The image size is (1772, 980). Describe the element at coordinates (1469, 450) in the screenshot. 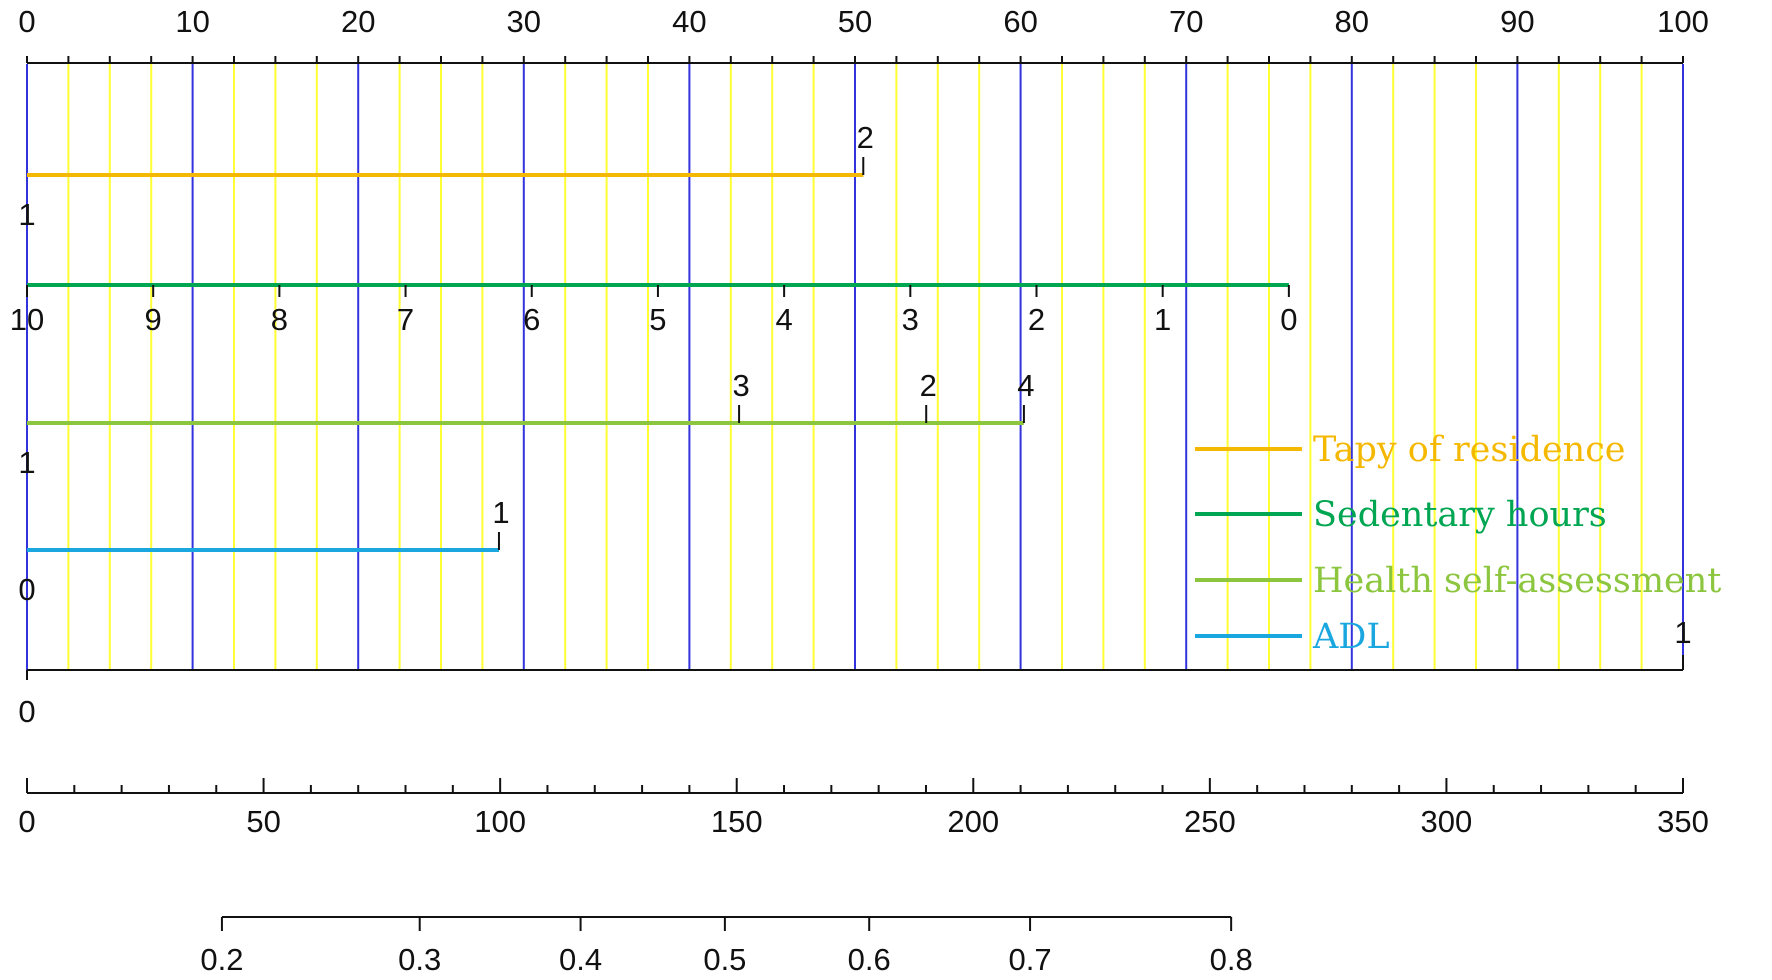

I see `legend-label: Tapy of residence` at that location.